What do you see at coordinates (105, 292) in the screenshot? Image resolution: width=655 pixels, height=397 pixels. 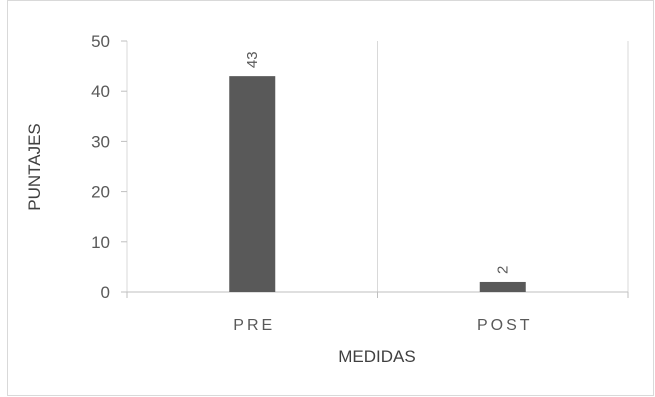 I see `y-tick-label: 0` at bounding box center [105, 292].